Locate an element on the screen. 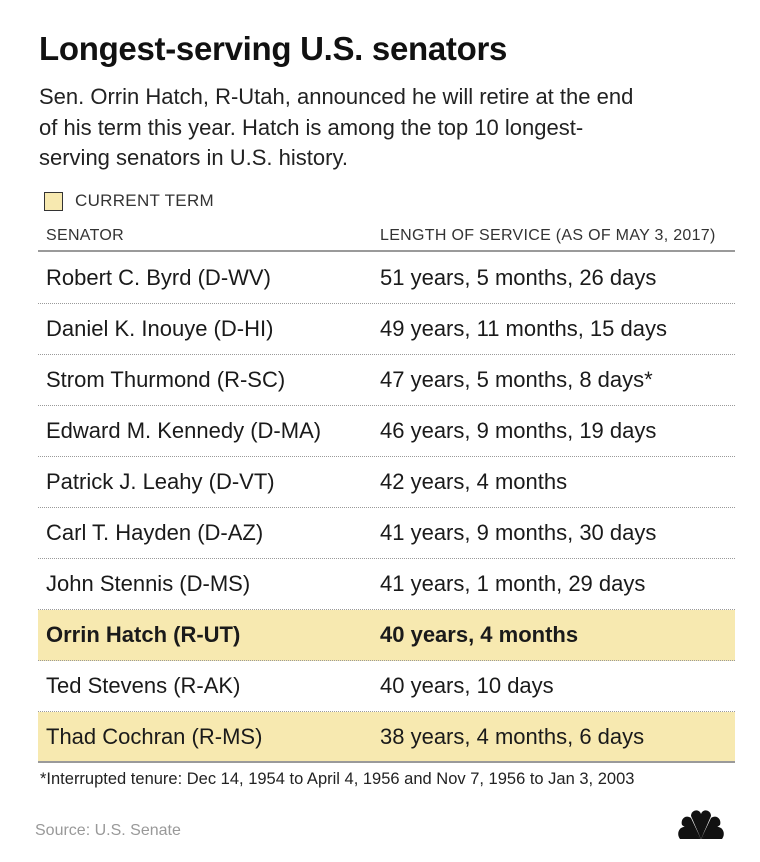  senator-name: Orrin Hatch (R-UT) is located at coordinates (143, 634).